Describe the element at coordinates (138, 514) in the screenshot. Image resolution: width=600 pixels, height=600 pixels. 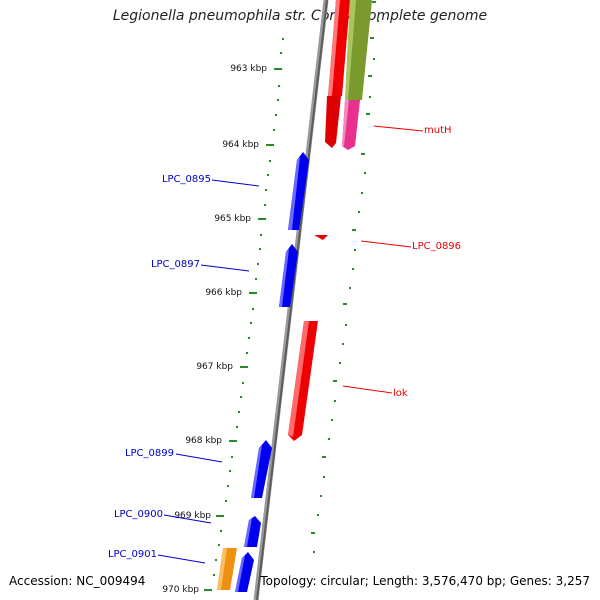
I see `label-LPC_0900: LPC_0900` at that location.